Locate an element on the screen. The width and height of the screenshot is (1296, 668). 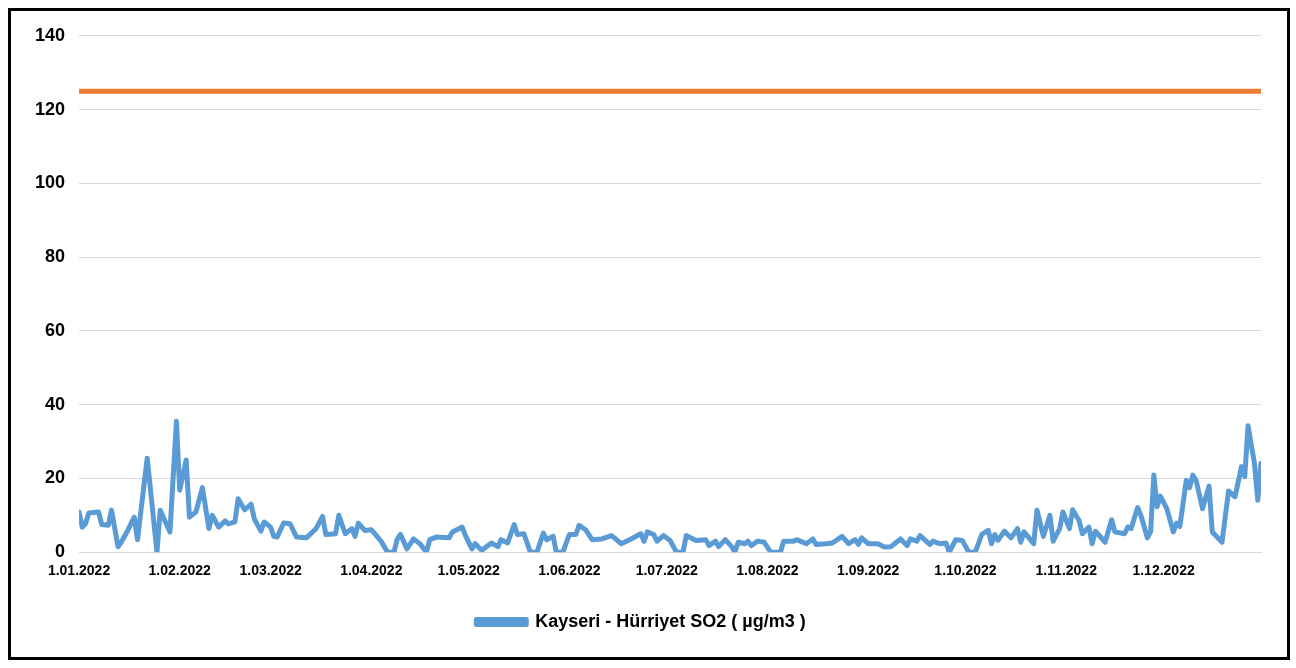
x-tick-label: 1.02.2022 is located at coordinates (180, 570).